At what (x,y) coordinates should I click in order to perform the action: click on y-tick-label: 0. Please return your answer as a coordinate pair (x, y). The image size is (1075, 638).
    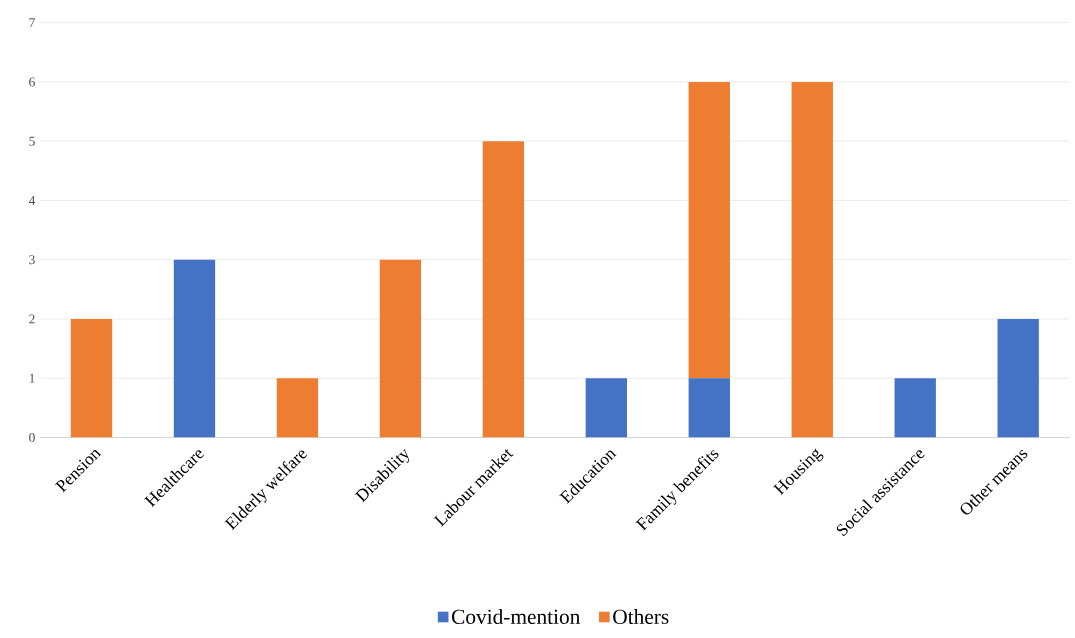
    Looking at the image, I should click on (32, 438).